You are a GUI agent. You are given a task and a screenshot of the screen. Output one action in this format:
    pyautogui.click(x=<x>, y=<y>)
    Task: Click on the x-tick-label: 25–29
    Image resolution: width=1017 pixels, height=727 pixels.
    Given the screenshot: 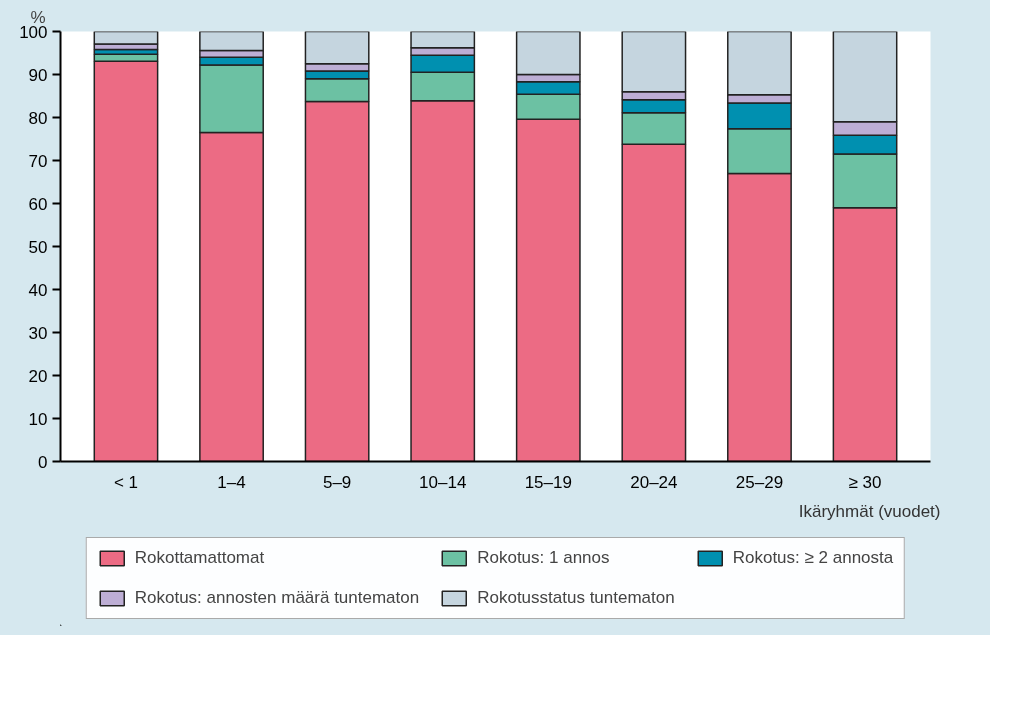 What is the action you would take?
    pyautogui.click(x=759, y=482)
    